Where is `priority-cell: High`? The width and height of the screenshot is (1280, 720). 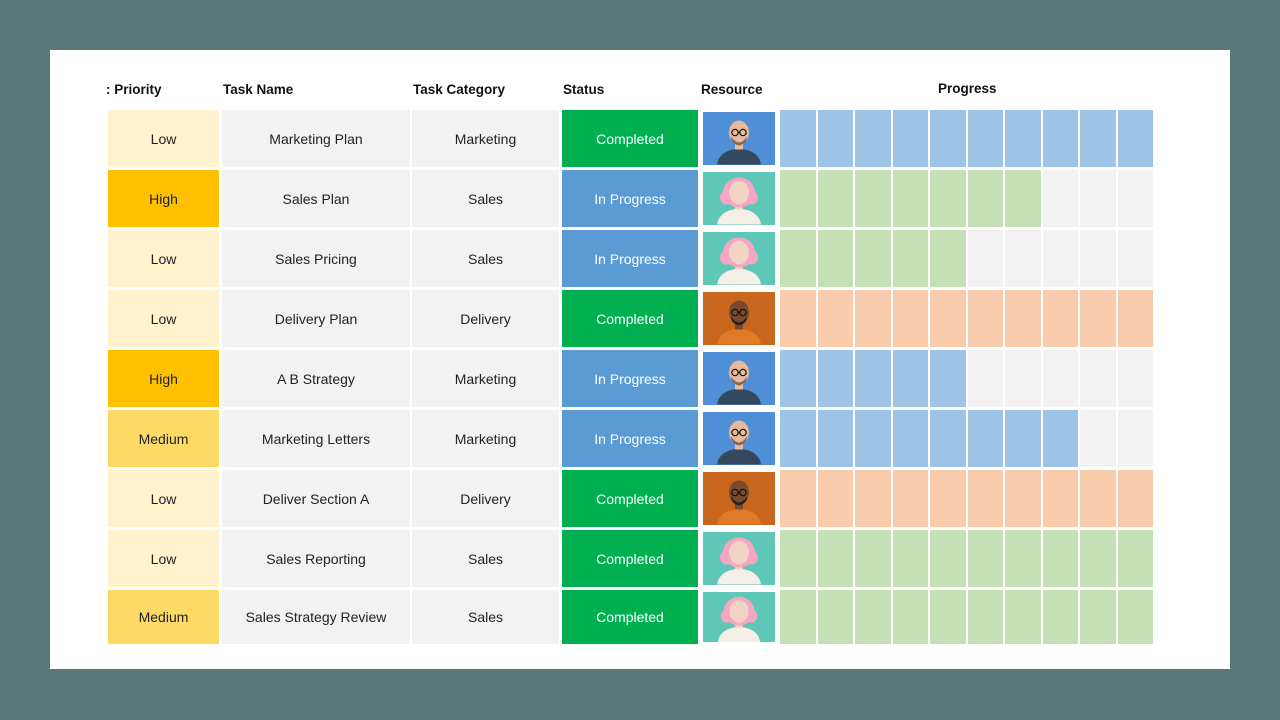 priority-cell: High is located at coordinates (163, 378).